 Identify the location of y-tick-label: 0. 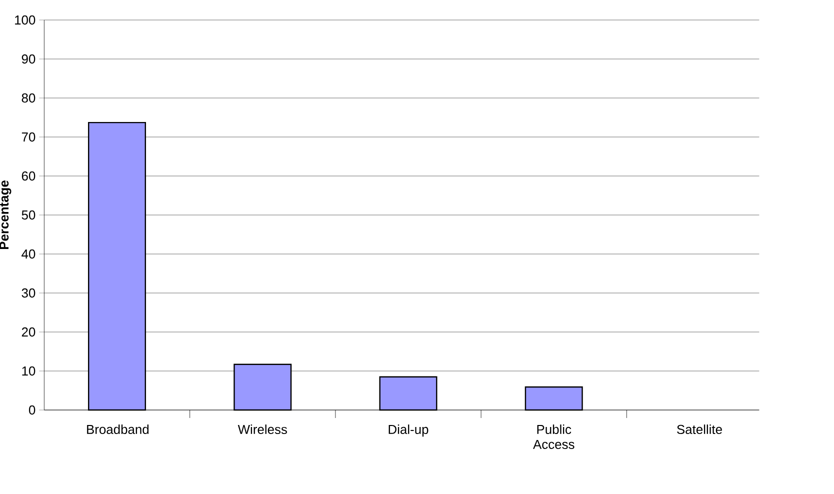
(32, 410).